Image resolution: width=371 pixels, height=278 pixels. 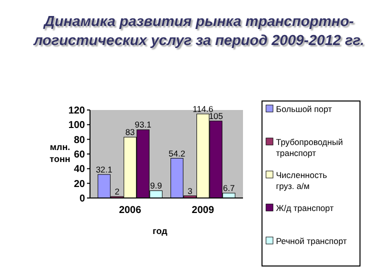 What do you see at coordinates (198, 31) in the screenshot?
I see `chart-title: Динамика развития рынка транспортно- логистических услуг за период 2009-2012 гг.` at bounding box center [198, 31].